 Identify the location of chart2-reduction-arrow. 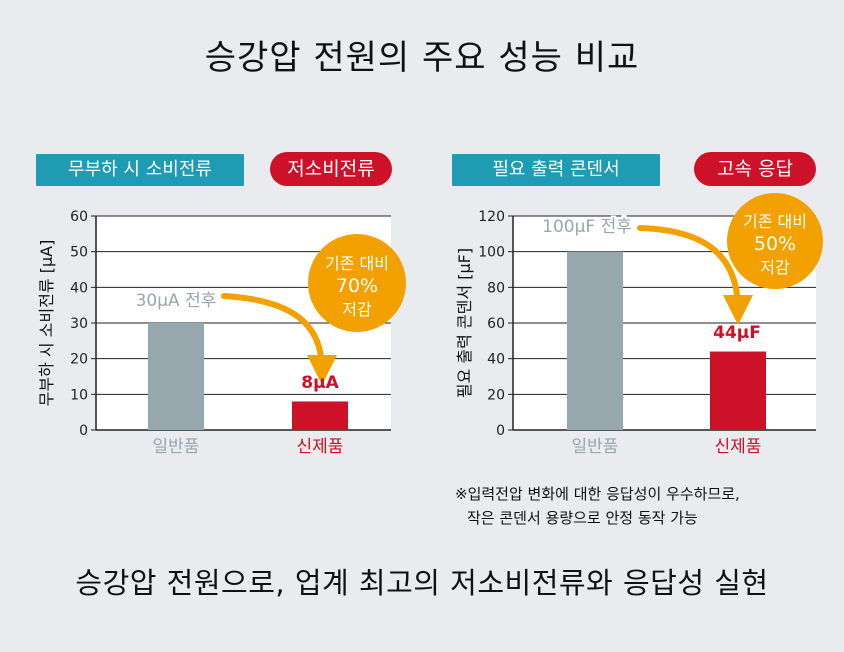
(695, 275).